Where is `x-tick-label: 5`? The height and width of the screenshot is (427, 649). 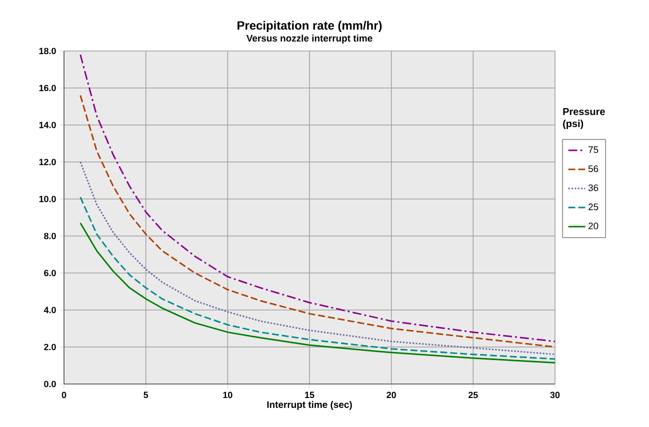 x-tick-label: 5 is located at coordinates (146, 395).